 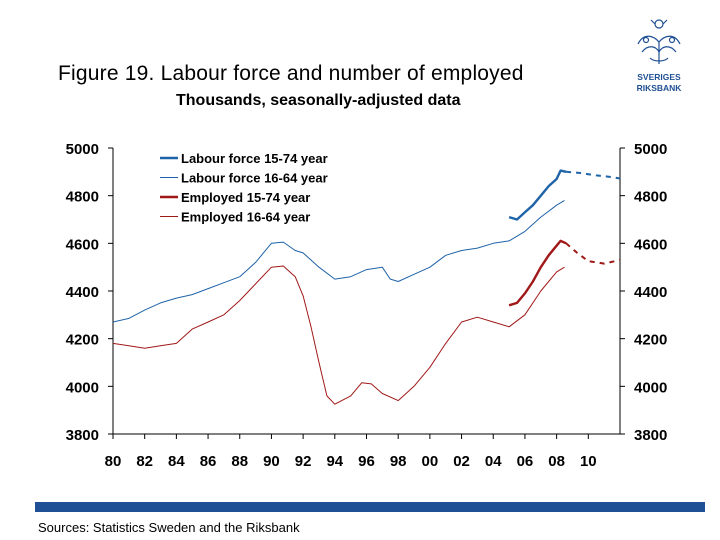 What do you see at coordinates (82, 149) in the screenshot?
I see `y-tick-label-left: 5000` at bounding box center [82, 149].